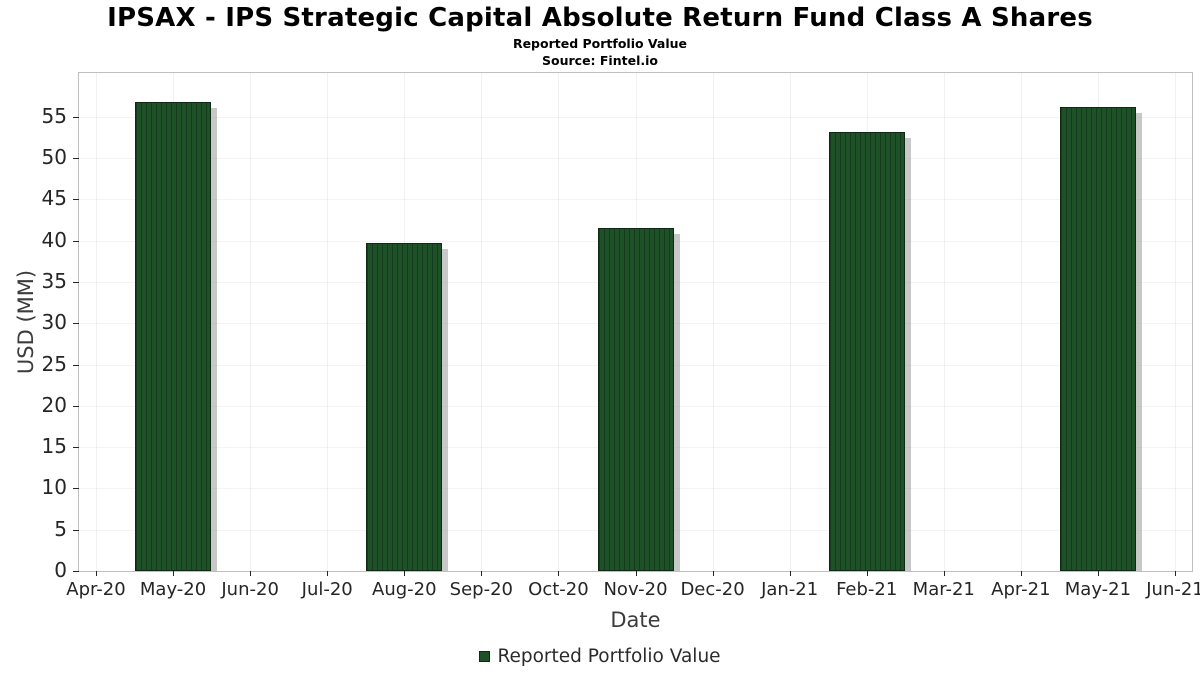  Describe the element at coordinates (60, 528) in the screenshot. I see `y-tick-label: 5` at that location.